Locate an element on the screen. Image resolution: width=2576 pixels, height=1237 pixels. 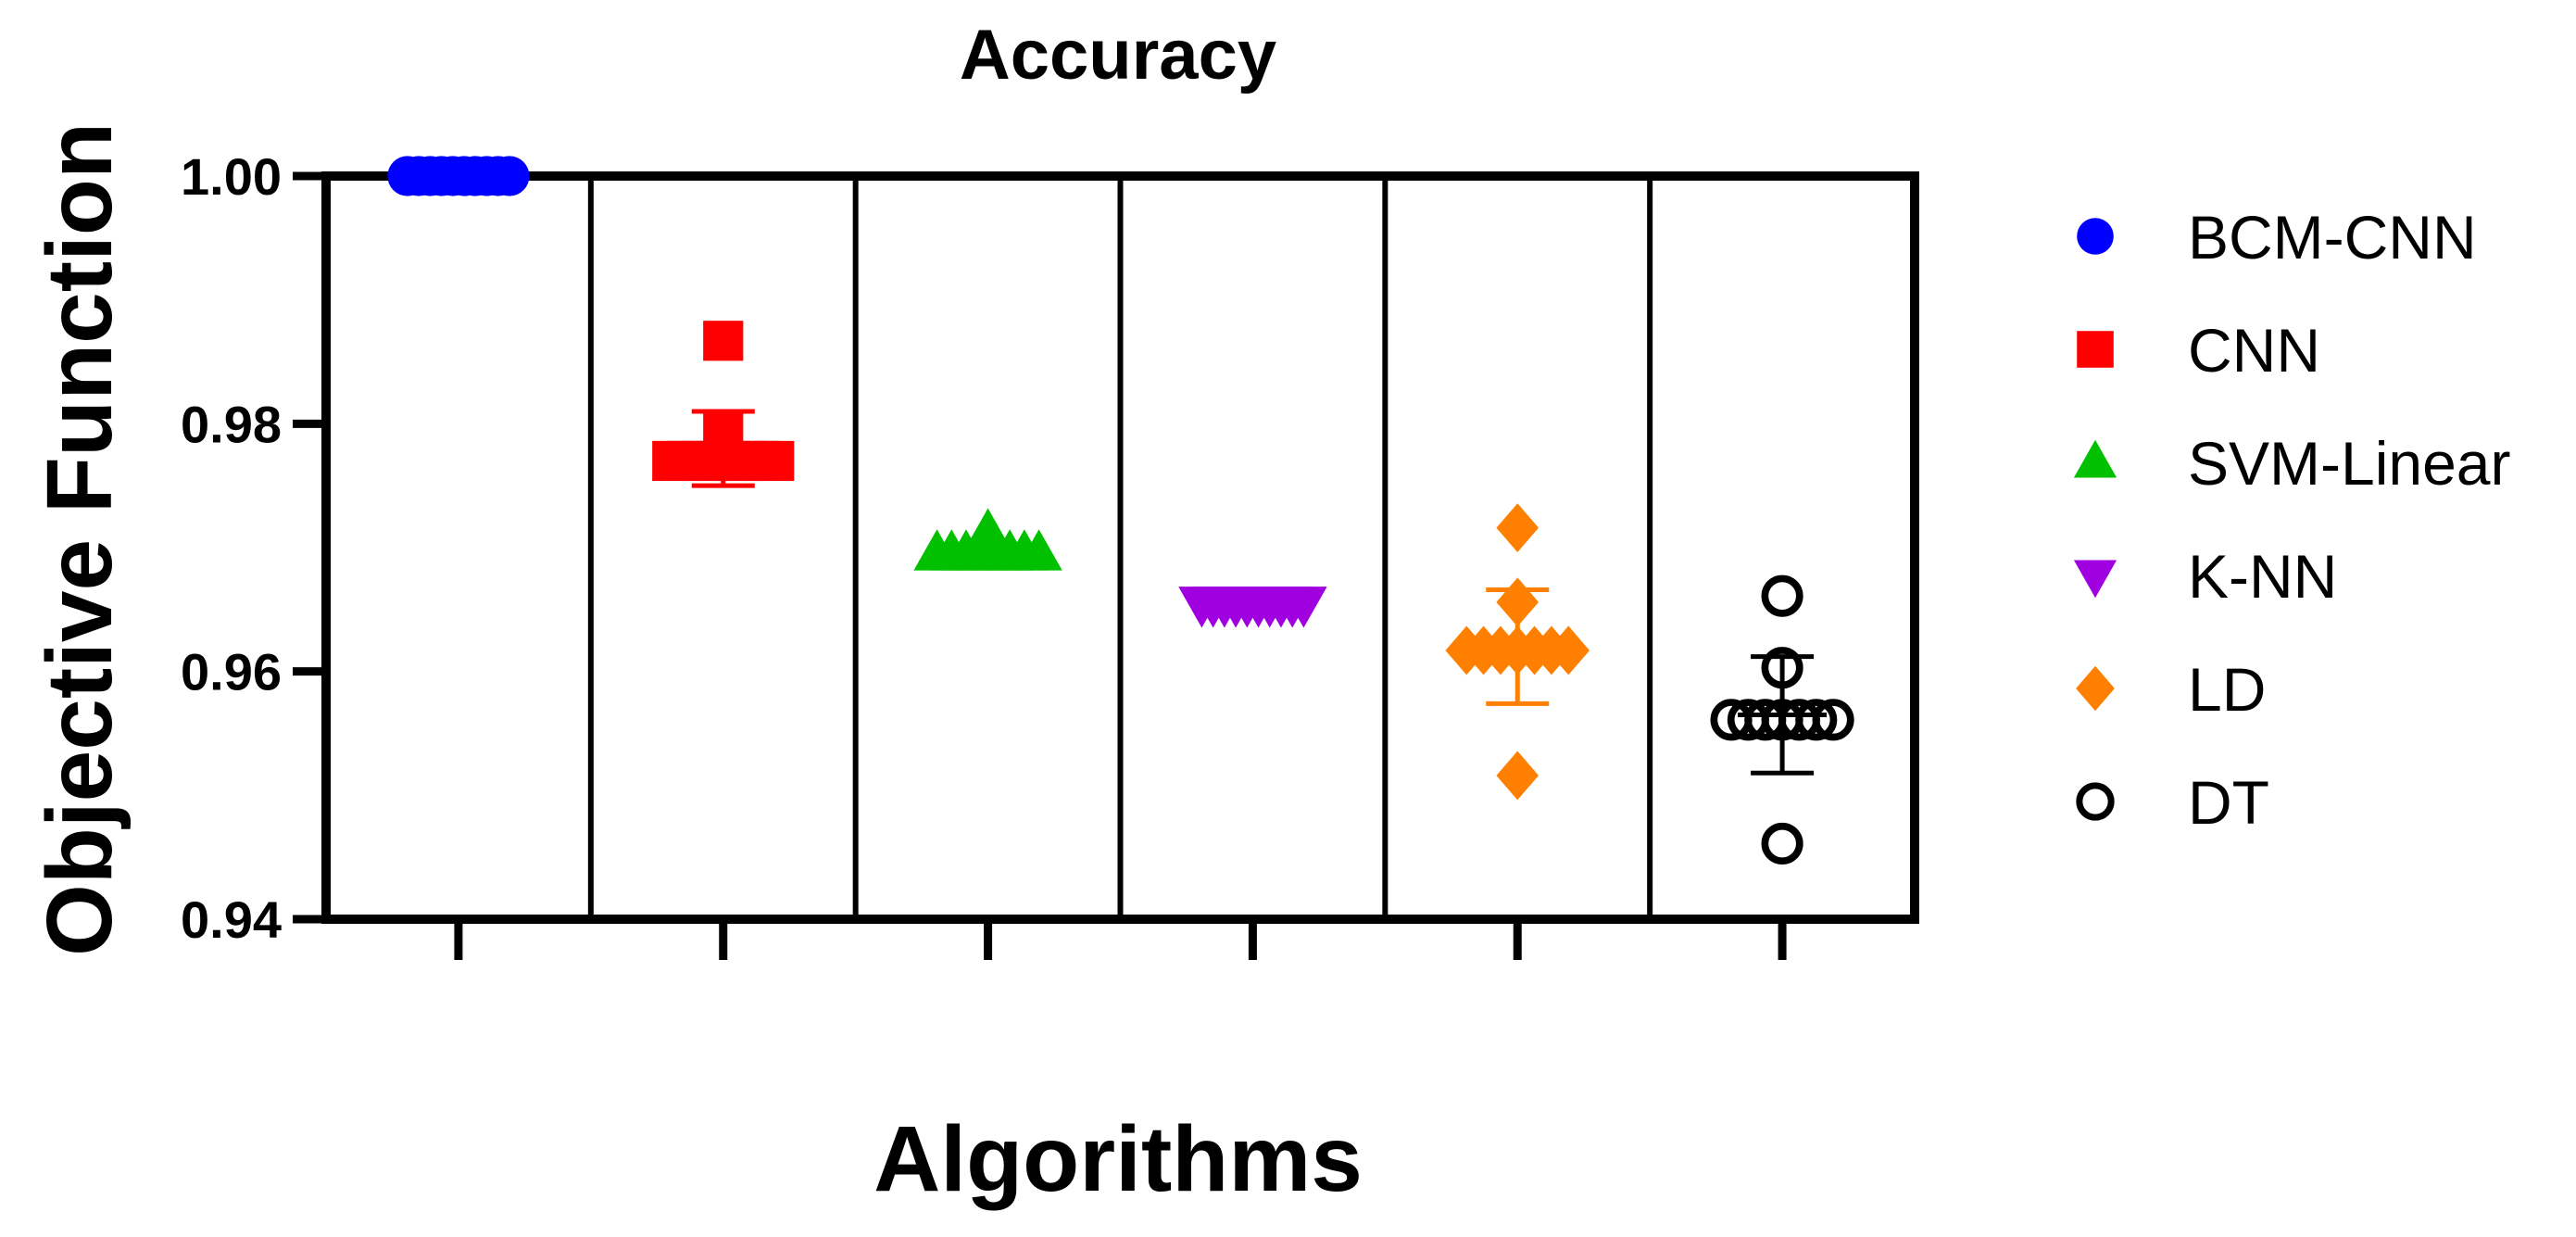
y-axis: 0.94 0.96 0.98 1.00 is located at coordinates (254, 548).